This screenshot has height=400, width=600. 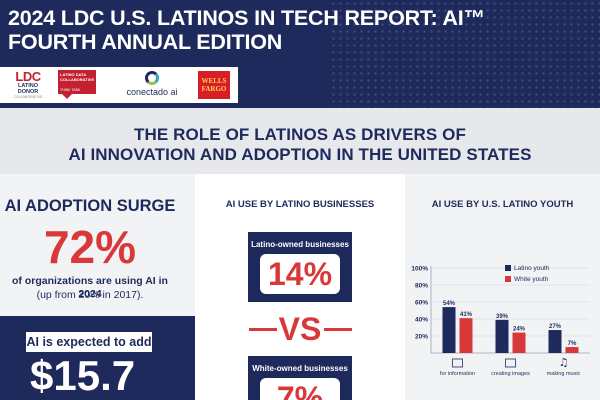 I want to click on header-dot-pattern, so click(x=465, y=54).